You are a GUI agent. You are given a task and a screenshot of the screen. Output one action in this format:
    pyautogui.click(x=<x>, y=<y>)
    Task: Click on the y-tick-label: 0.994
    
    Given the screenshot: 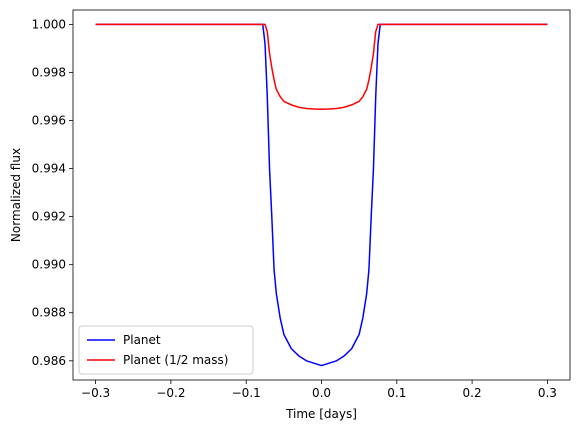 What is the action you would take?
    pyautogui.click(x=49, y=169)
    